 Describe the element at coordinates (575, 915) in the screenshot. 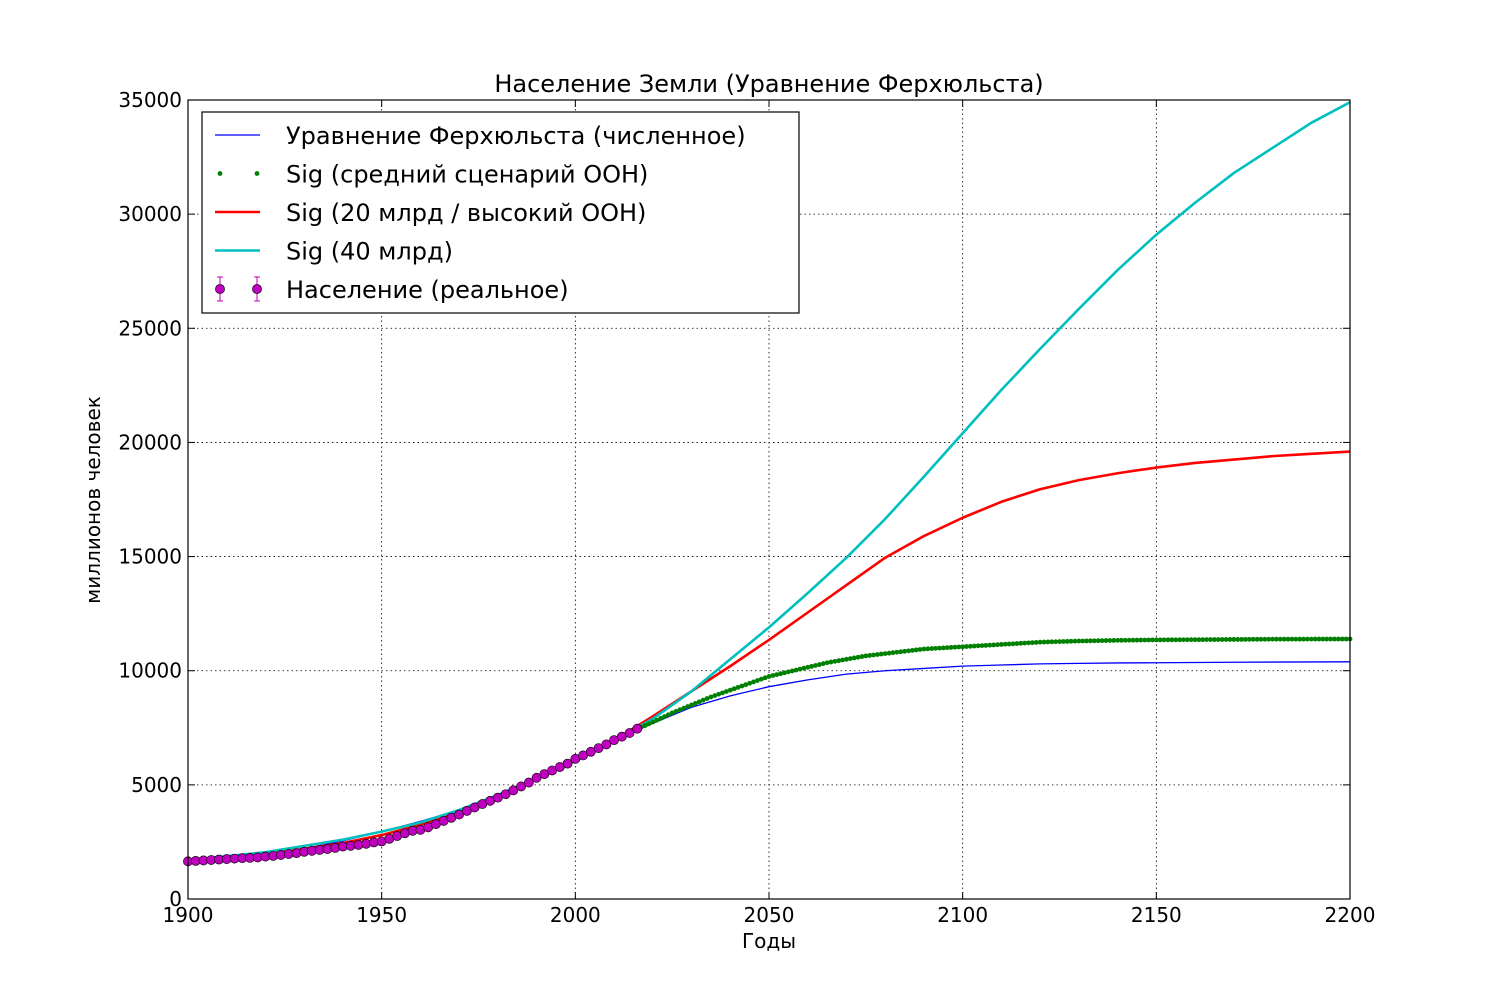

I see `x-tick-label: 2000` at that location.